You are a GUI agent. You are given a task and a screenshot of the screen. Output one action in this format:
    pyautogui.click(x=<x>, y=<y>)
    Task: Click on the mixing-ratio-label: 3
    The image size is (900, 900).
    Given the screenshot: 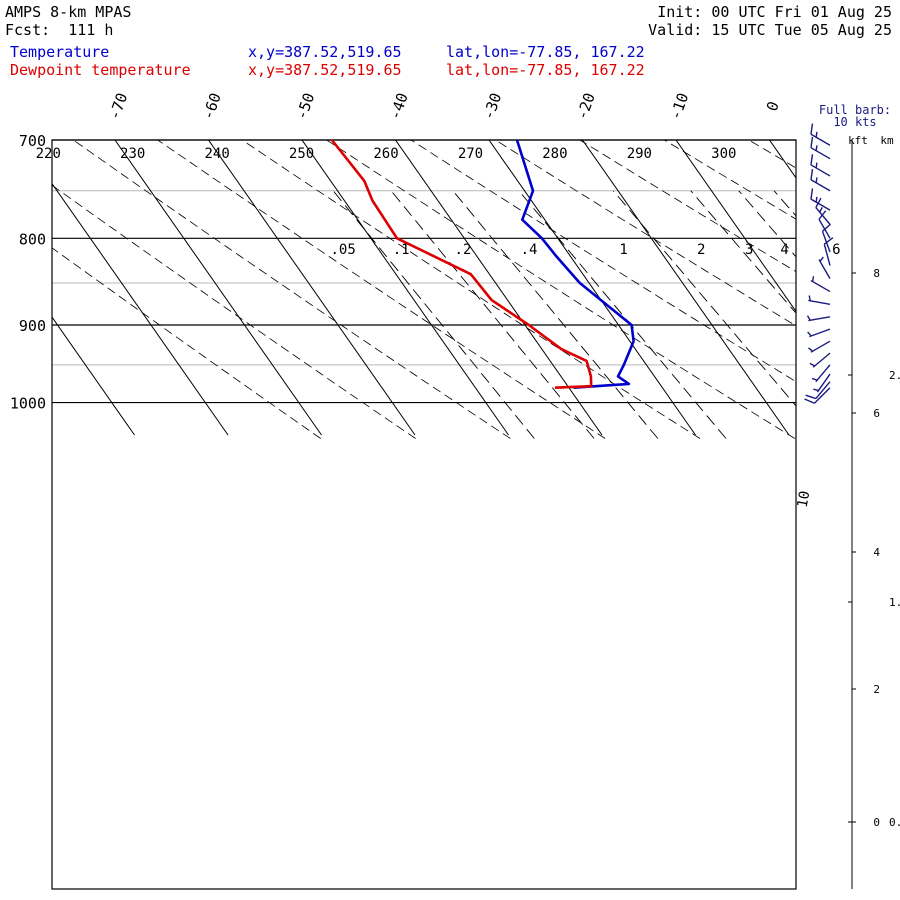 What is the action you would take?
    pyautogui.click(x=749, y=250)
    